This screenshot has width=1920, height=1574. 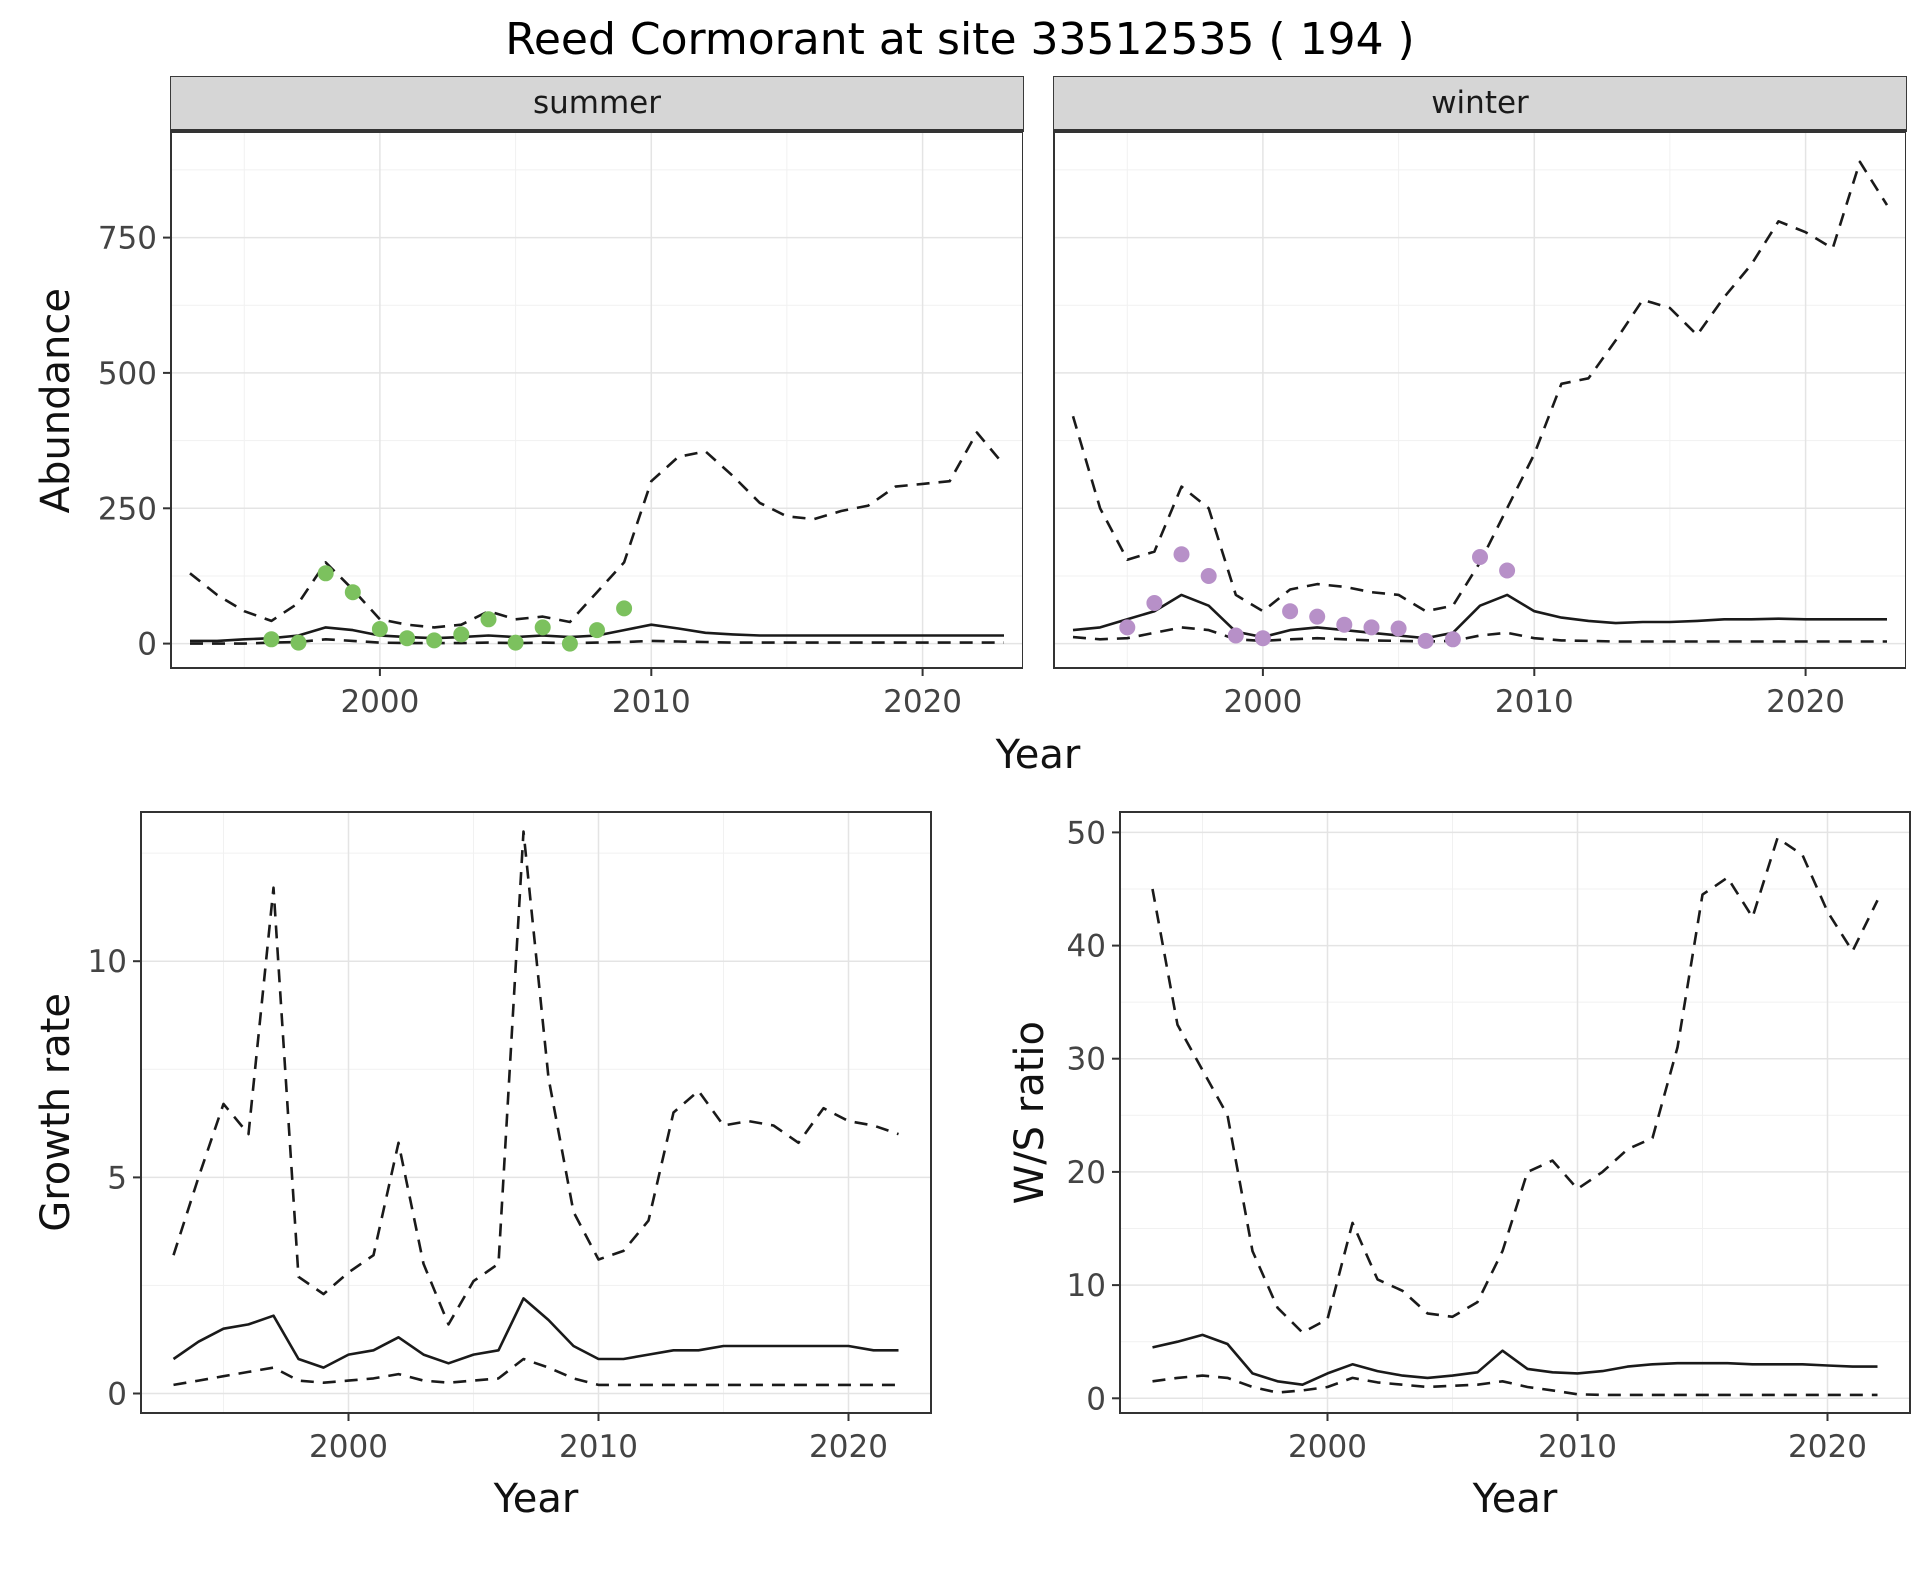 I want to click on abundance-axis-label: Abundance, so click(x=56, y=401).